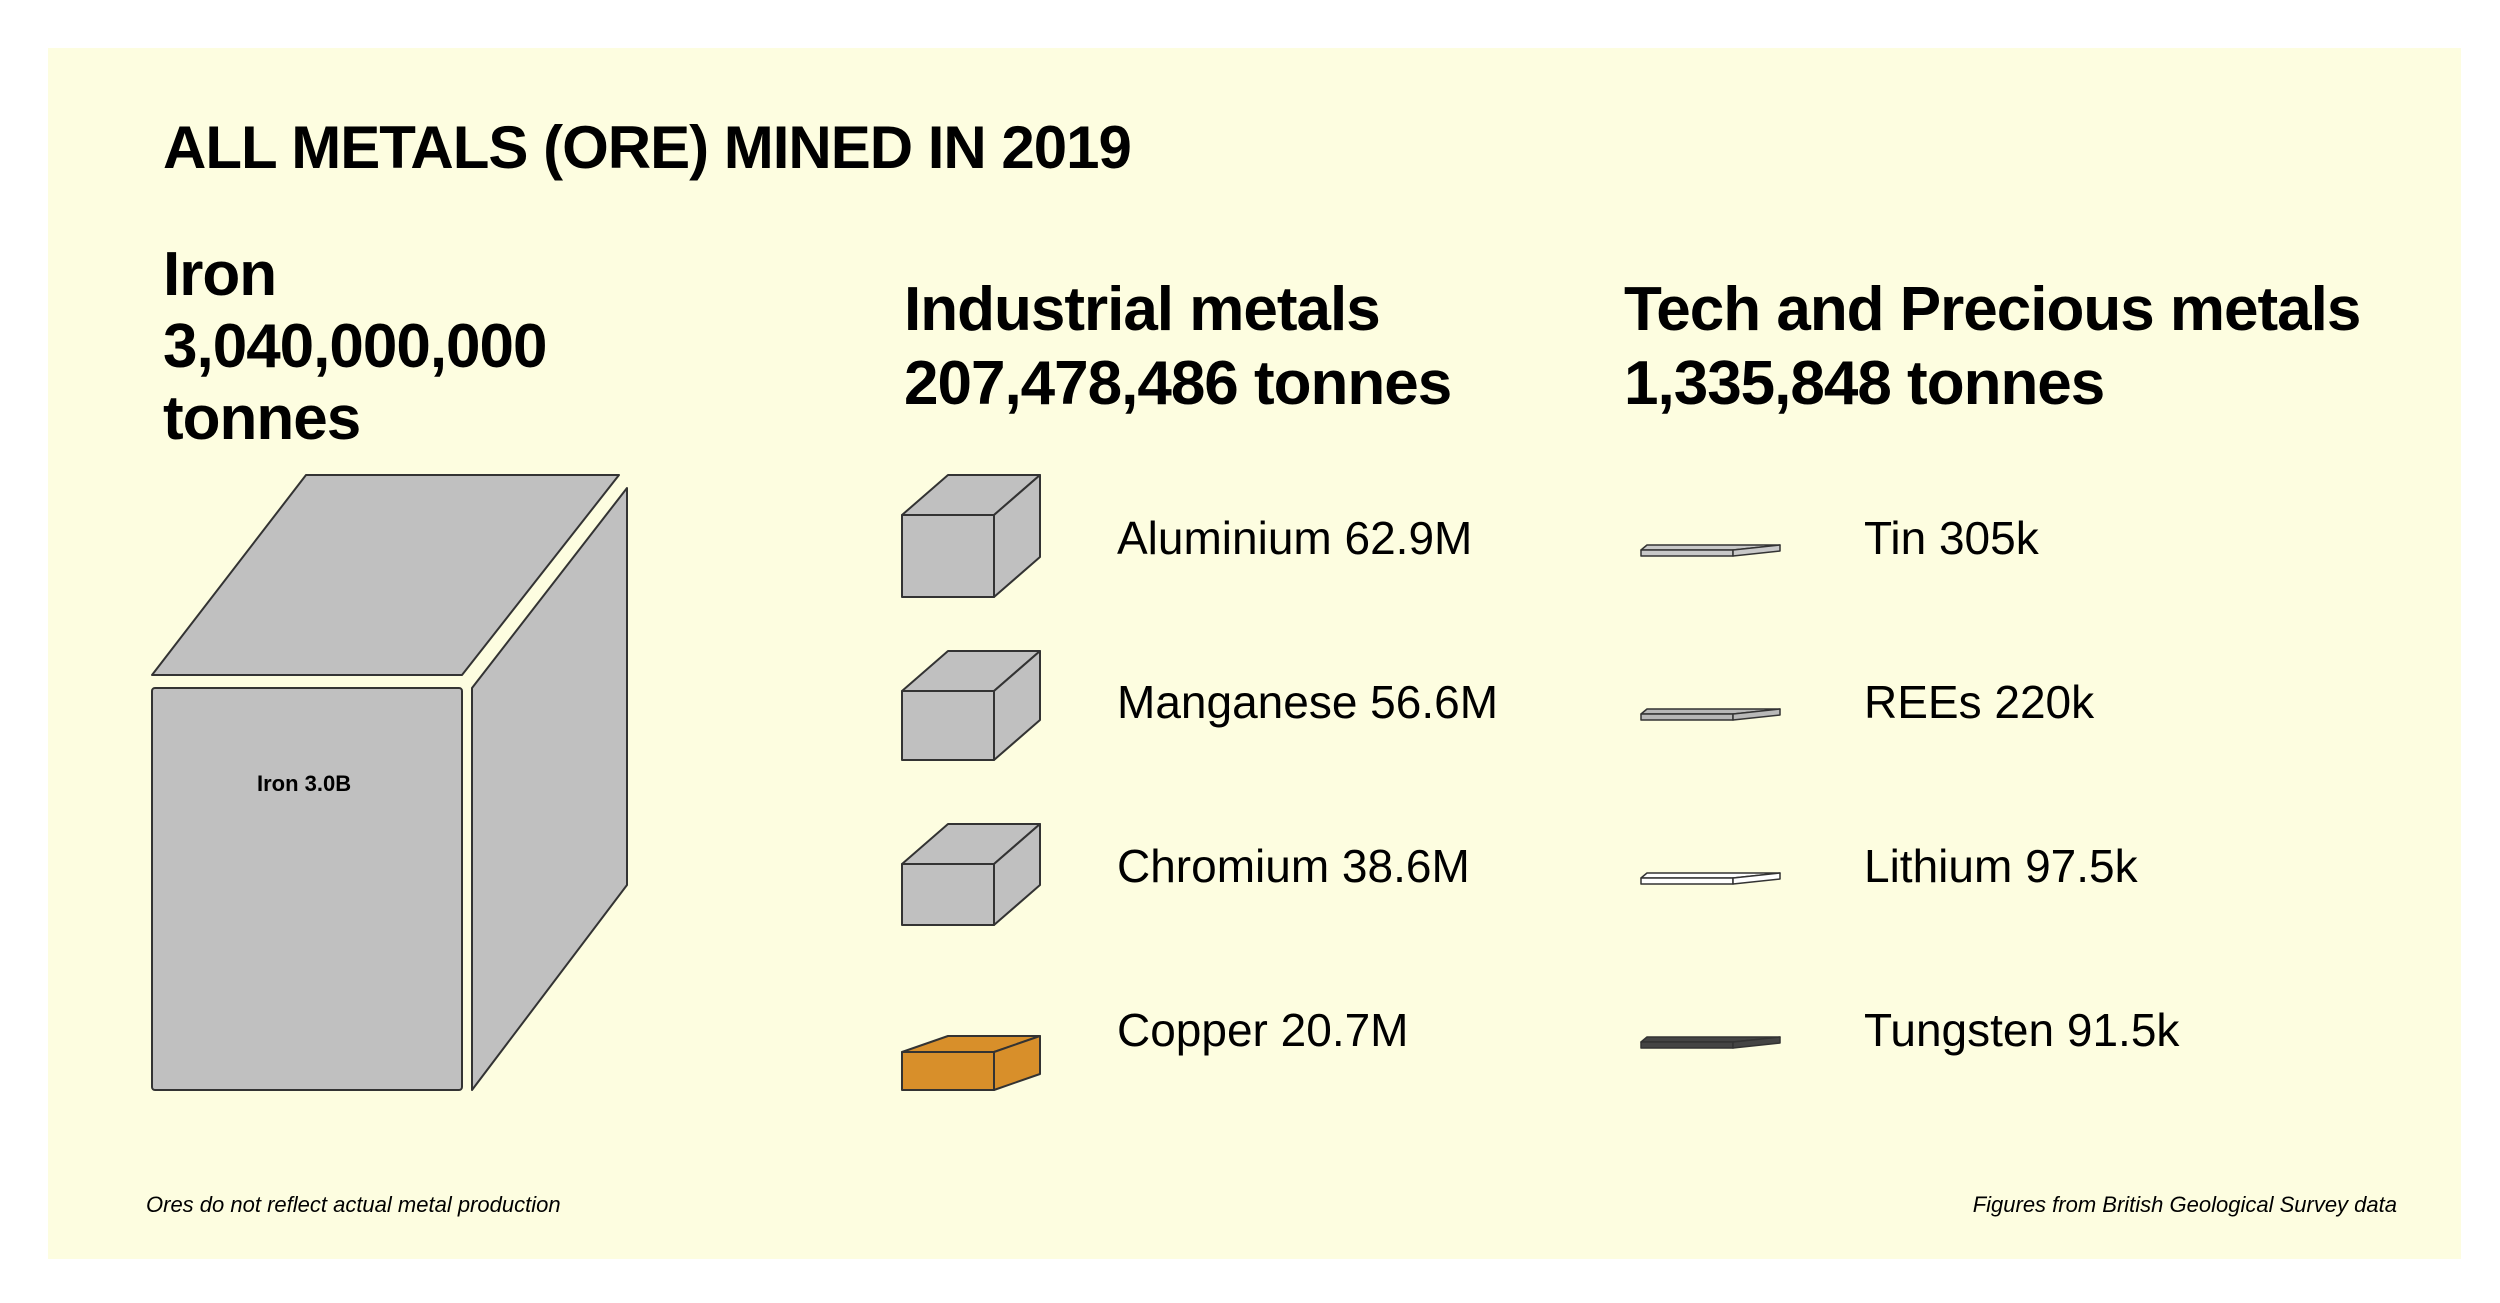  What do you see at coordinates (1293, 866) in the screenshot?
I see `item-label: Chromium 38.6M` at bounding box center [1293, 866].